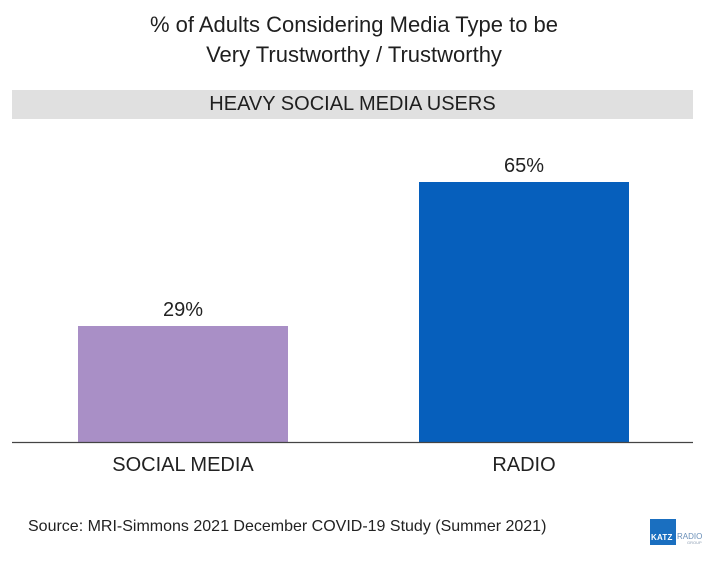  I want to click on chart-title-line-2: Very Trustworthy / Trustworthy, so click(354, 54).